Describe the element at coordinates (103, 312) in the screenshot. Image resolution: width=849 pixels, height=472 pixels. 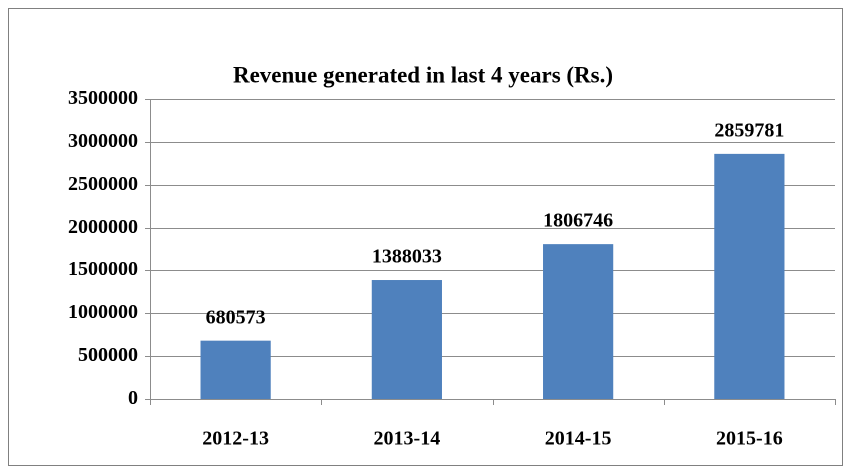
I see `y-tick-label: 1000000` at that location.